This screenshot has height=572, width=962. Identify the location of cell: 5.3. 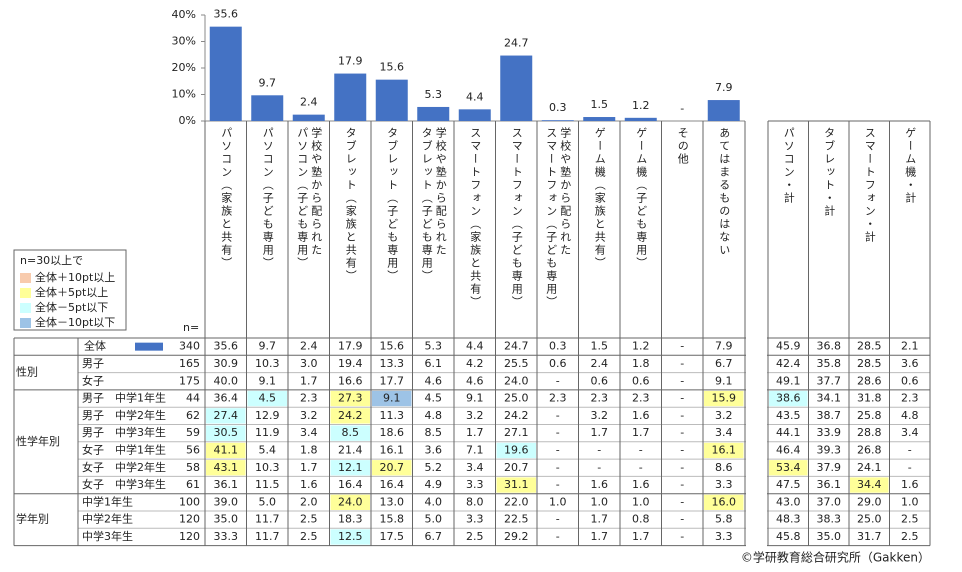
(434, 346).